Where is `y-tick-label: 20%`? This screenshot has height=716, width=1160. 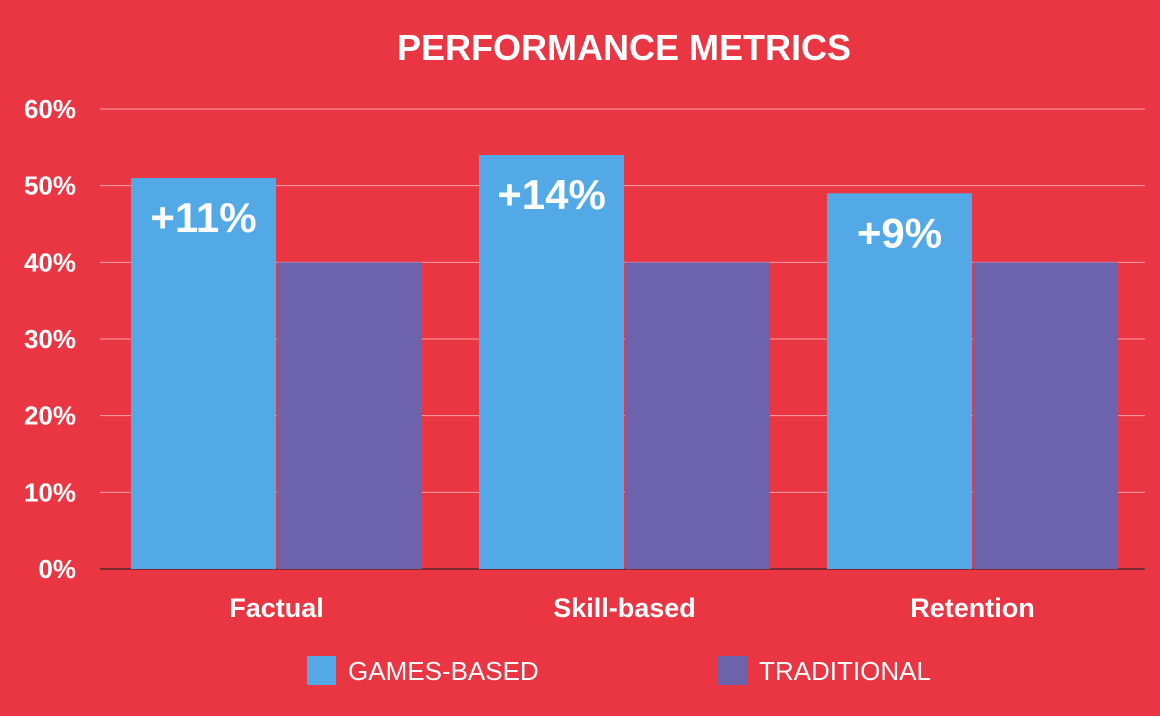 y-tick-label: 20% is located at coordinates (50, 416).